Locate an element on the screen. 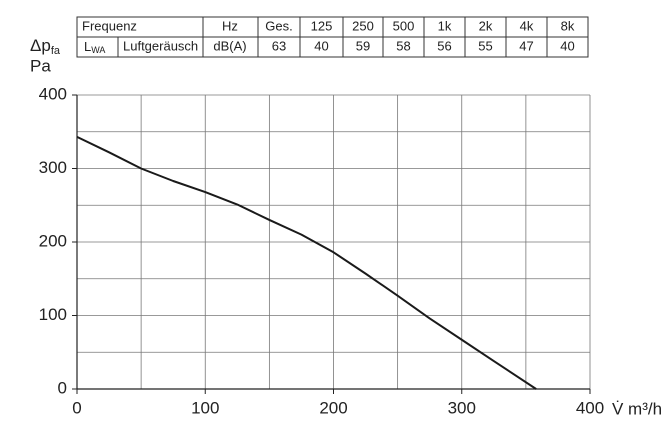 The height and width of the screenshot is (431, 665). table-band: 250 is located at coordinates (363, 25).